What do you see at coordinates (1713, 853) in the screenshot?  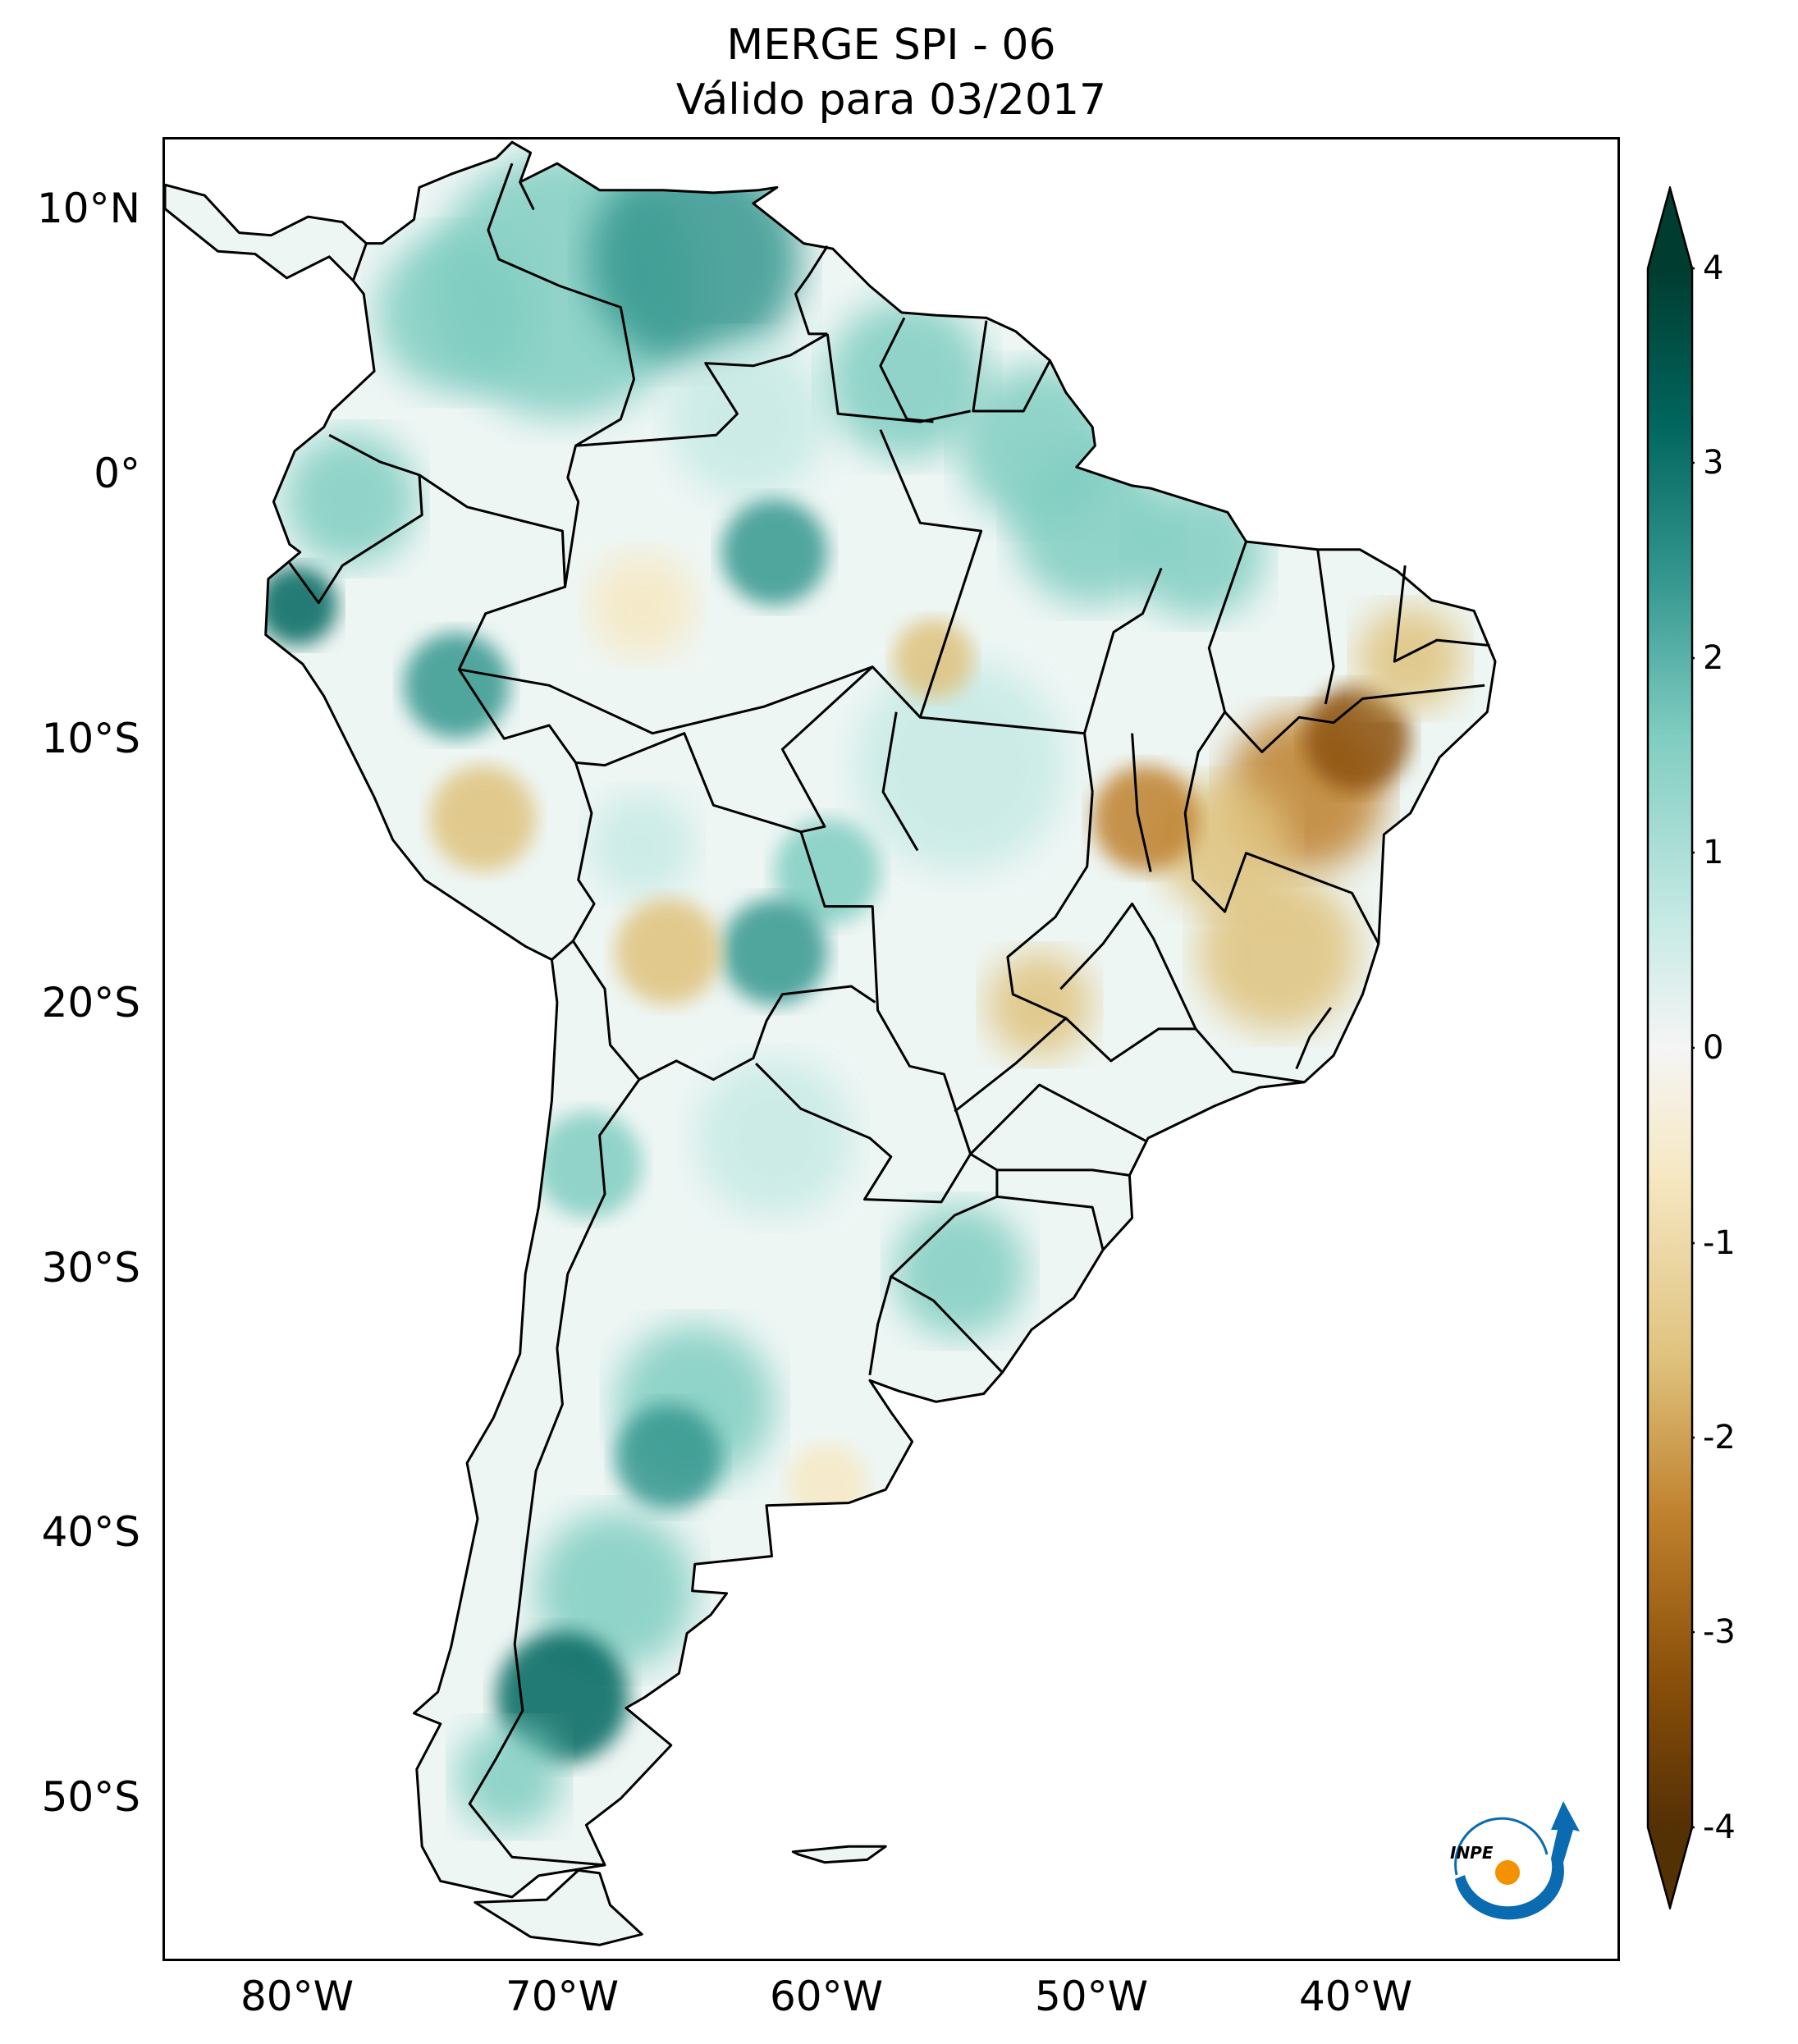 I see `colorbar-tick-label: 1` at bounding box center [1713, 853].